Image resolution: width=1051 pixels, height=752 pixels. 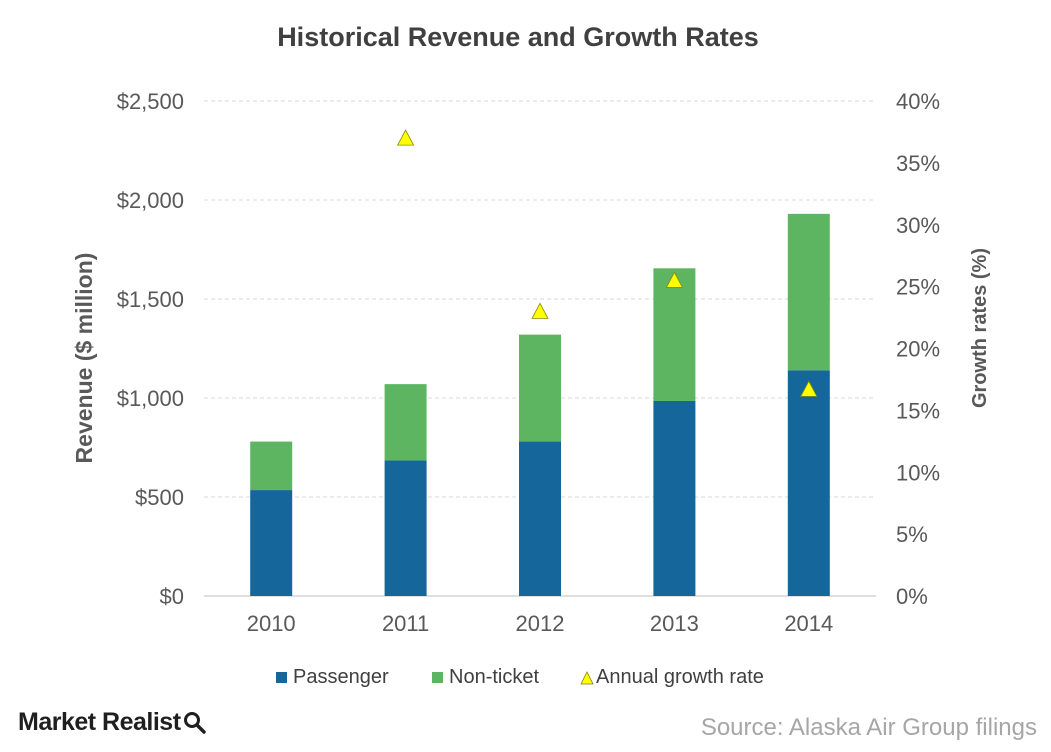 I want to click on magnifier-icon, so click(x=194, y=722).